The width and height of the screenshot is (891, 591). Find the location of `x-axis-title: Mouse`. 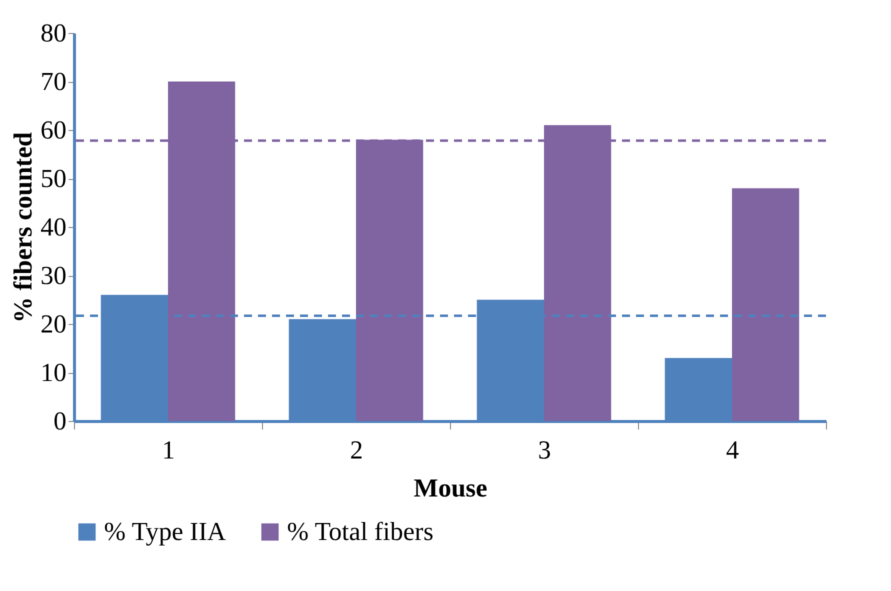

x-axis-title: Mouse is located at coordinates (451, 488).